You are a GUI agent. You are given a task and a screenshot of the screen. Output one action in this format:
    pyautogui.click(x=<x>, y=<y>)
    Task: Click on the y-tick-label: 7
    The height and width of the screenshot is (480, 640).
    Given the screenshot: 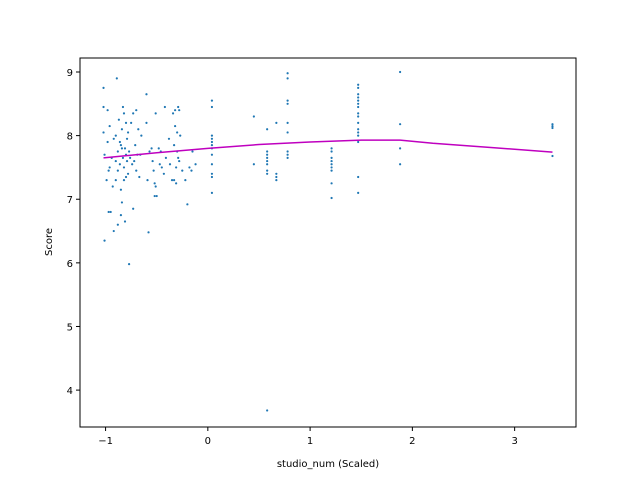 What is the action you would take?
    pyautogui.click(x=70, y=200)
    